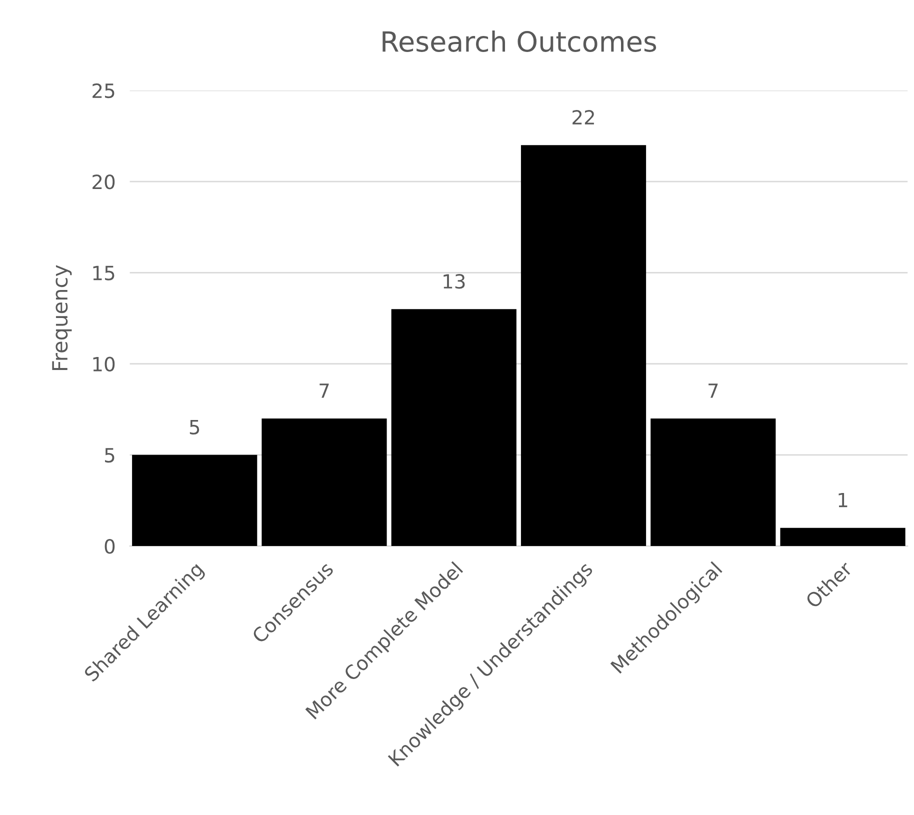 This screenshot has width=914, height=815. What do you see at coordinates (454, 281) in the screenshot?
I see `data-label: 13` at bounding box center [454, 281].